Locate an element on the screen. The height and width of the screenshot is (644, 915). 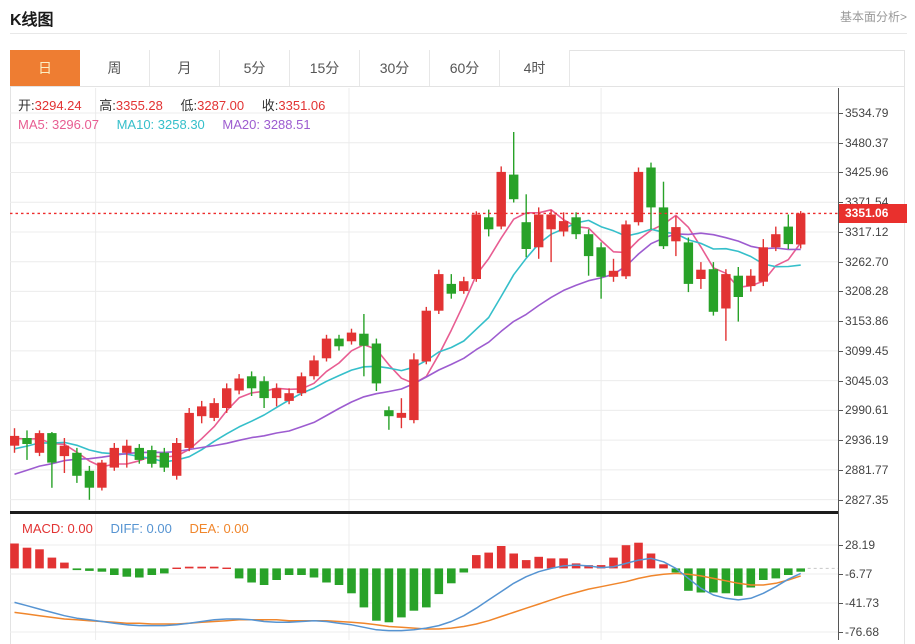
macd-label: MACD: is located at coordinates (45, 528).